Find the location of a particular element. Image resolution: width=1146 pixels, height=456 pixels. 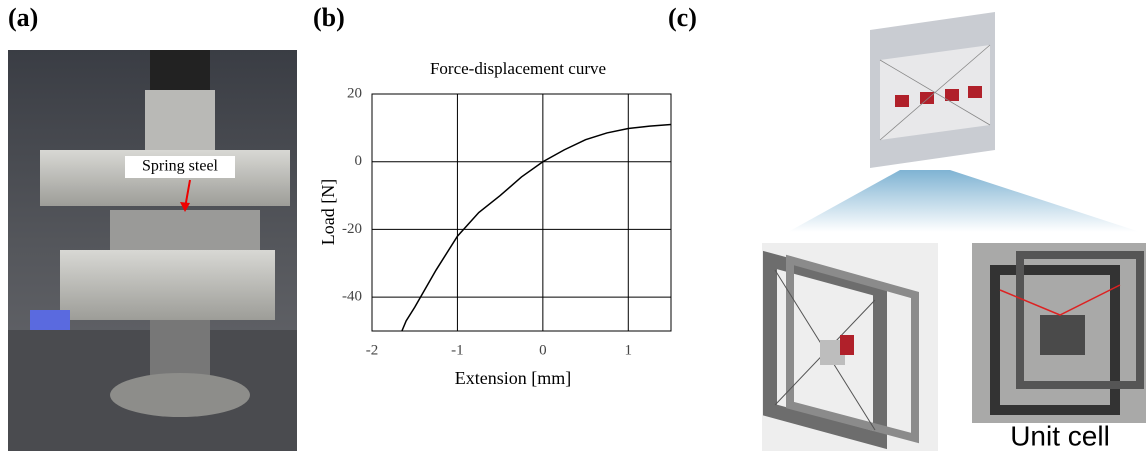

y-tick-label: 0 is located at coordinates (359, 161).